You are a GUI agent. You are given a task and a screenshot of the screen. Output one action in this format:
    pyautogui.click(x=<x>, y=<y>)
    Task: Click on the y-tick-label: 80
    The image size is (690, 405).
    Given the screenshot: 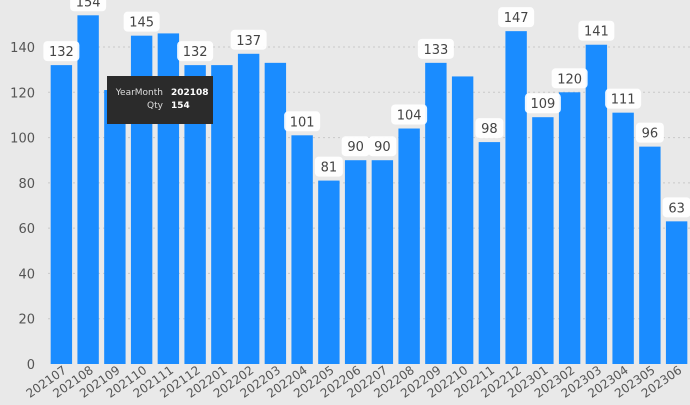 What is the action you would take?
    pyautogui.click(x=26, y=184)
    